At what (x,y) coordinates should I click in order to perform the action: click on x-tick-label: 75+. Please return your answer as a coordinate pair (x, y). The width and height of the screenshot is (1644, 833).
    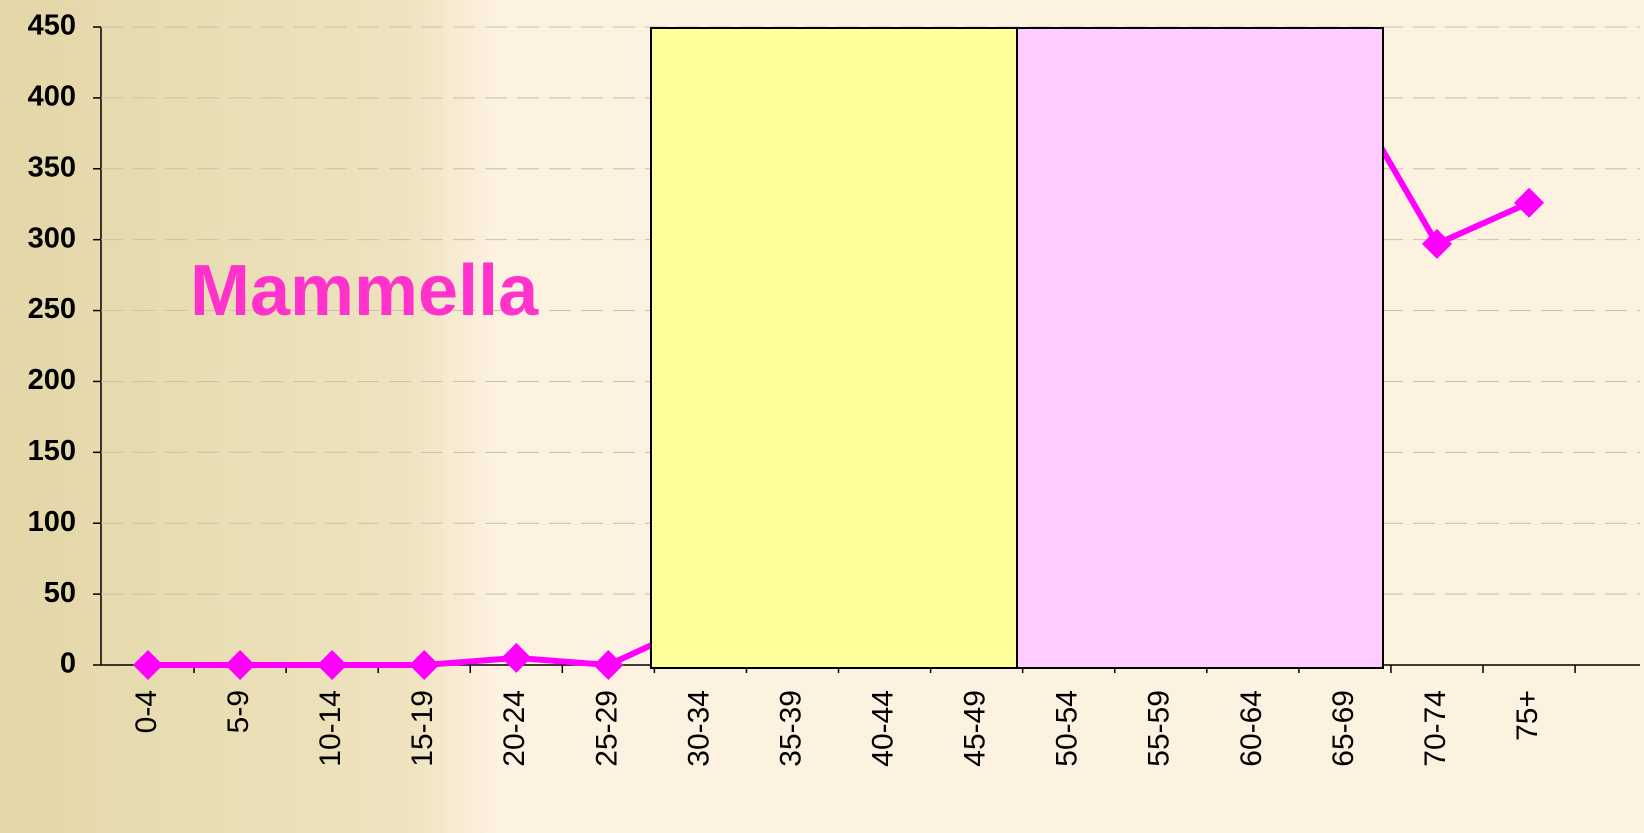
    Looking at the image, I should click on (1527, 715).